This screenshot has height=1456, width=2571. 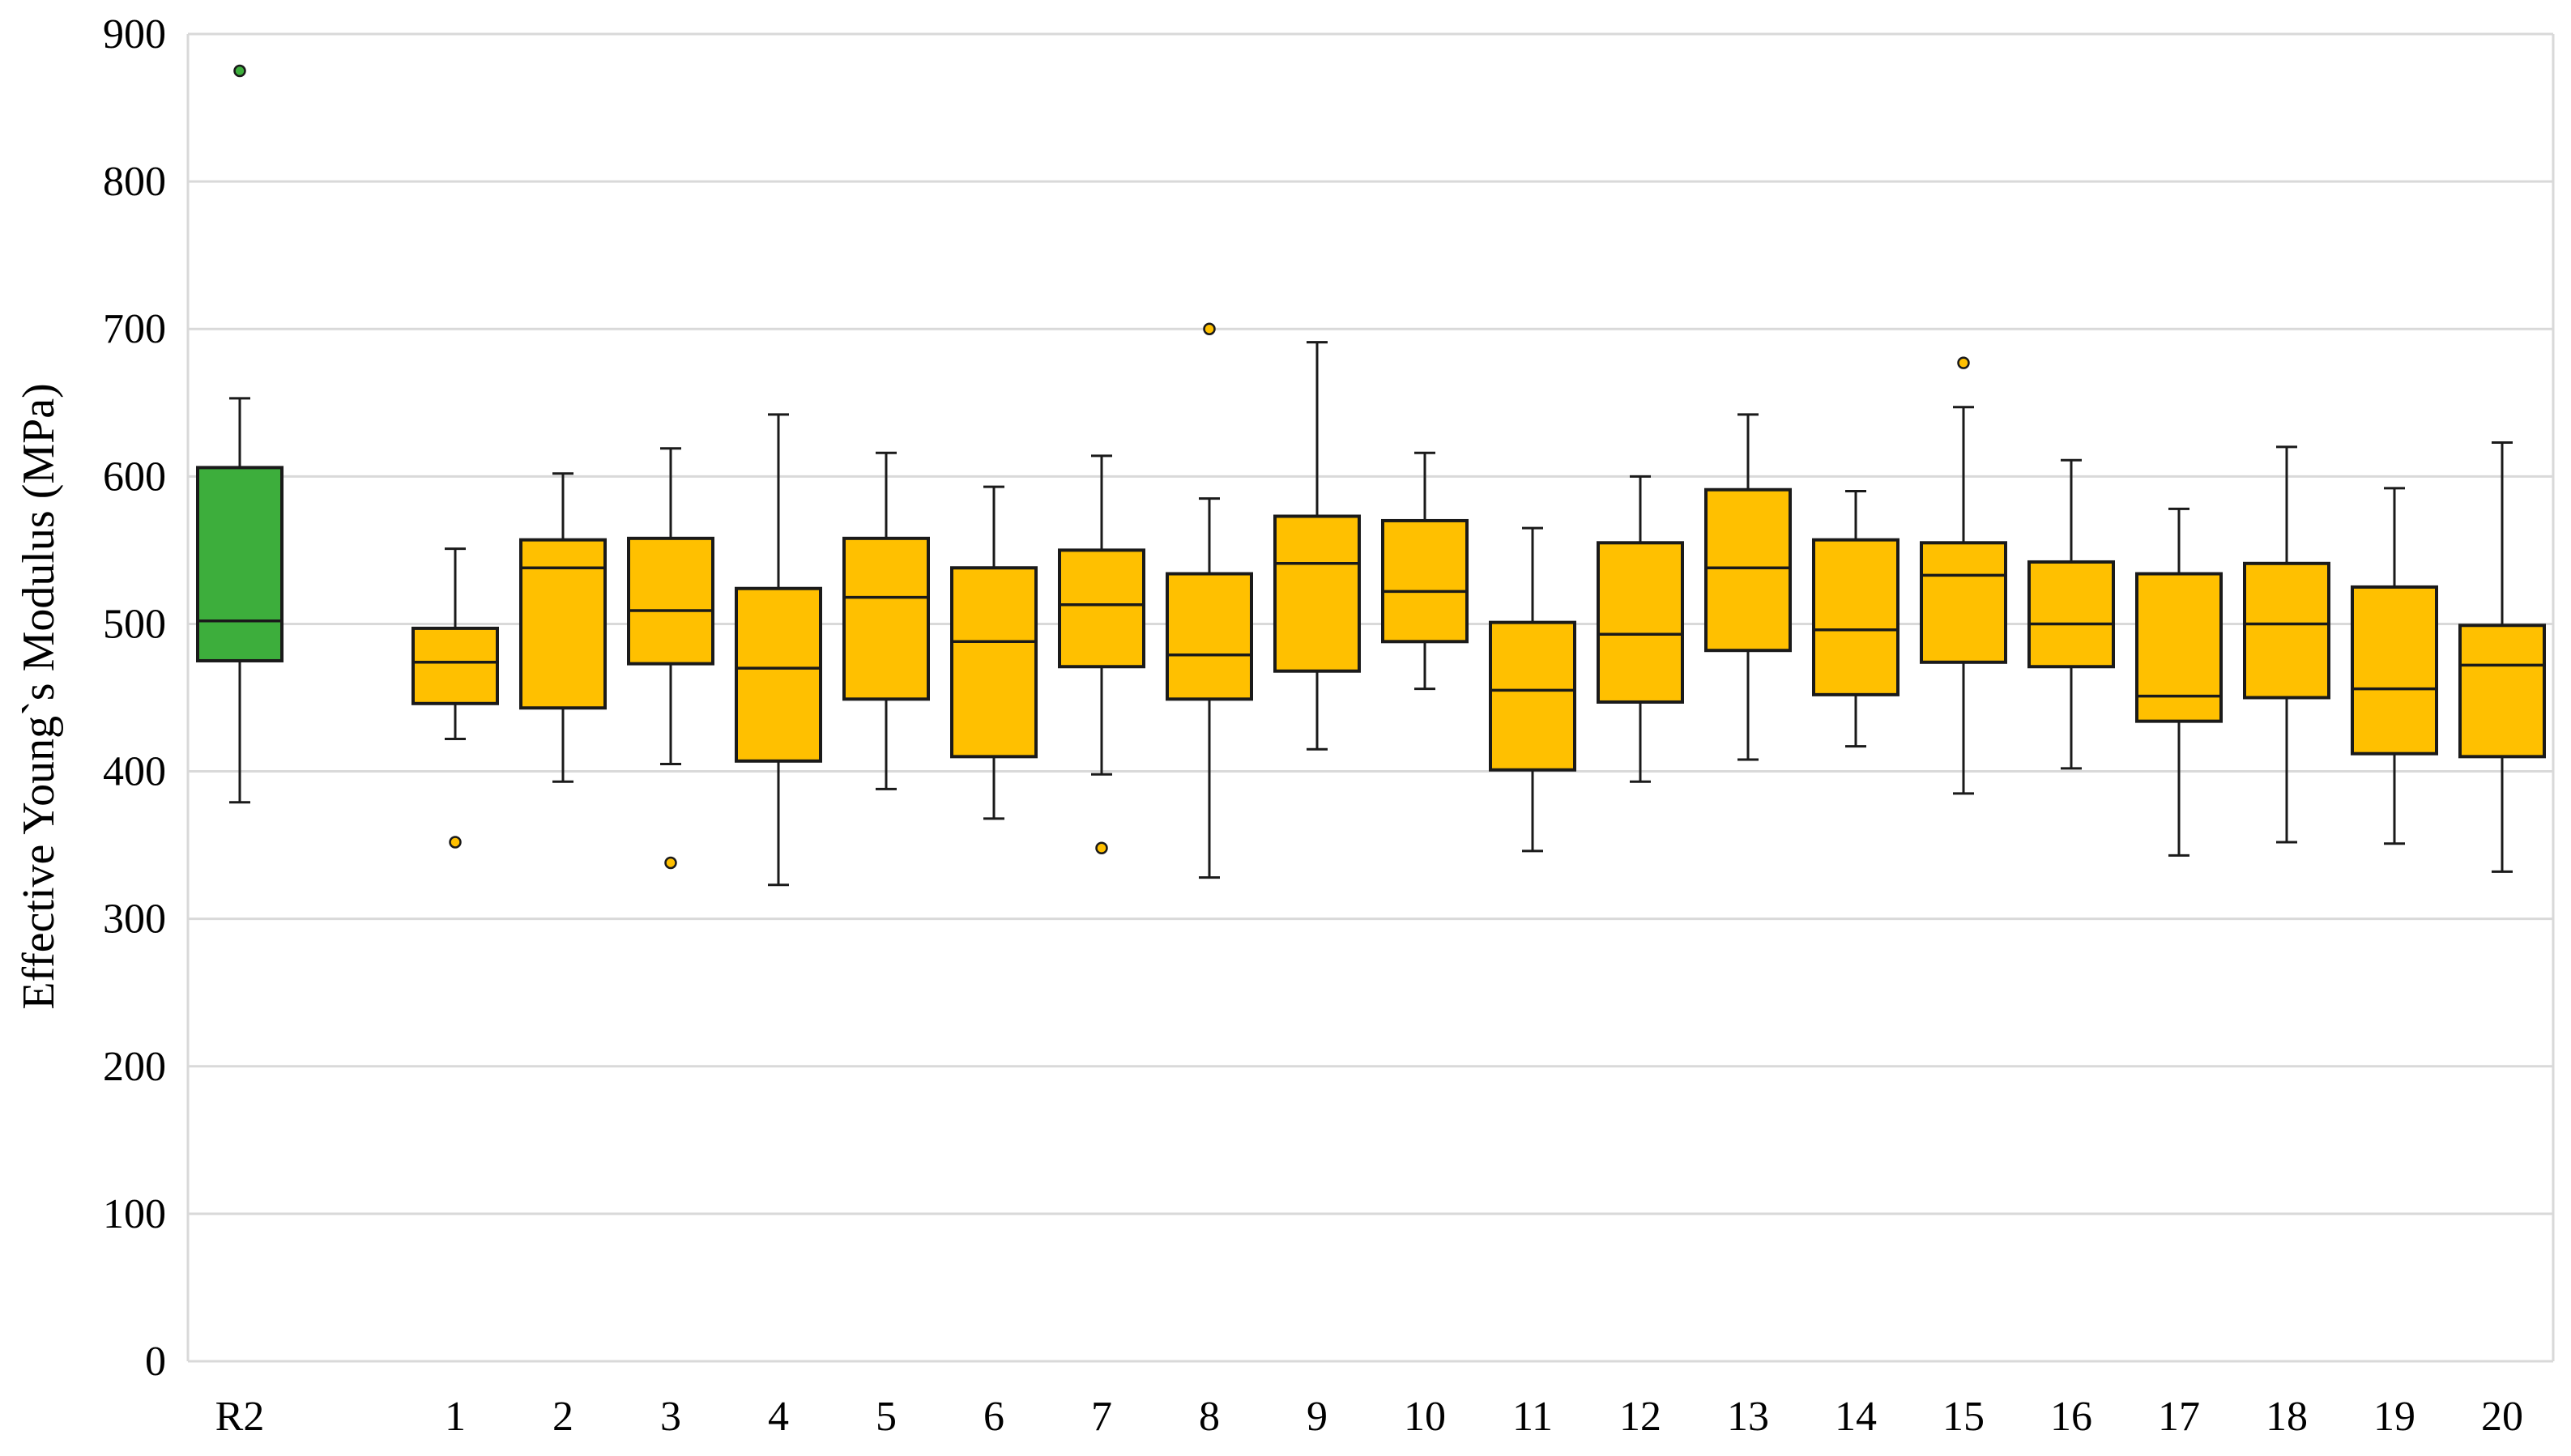 I want to click on y-tick-label: 500, so click(x=134, y=624).